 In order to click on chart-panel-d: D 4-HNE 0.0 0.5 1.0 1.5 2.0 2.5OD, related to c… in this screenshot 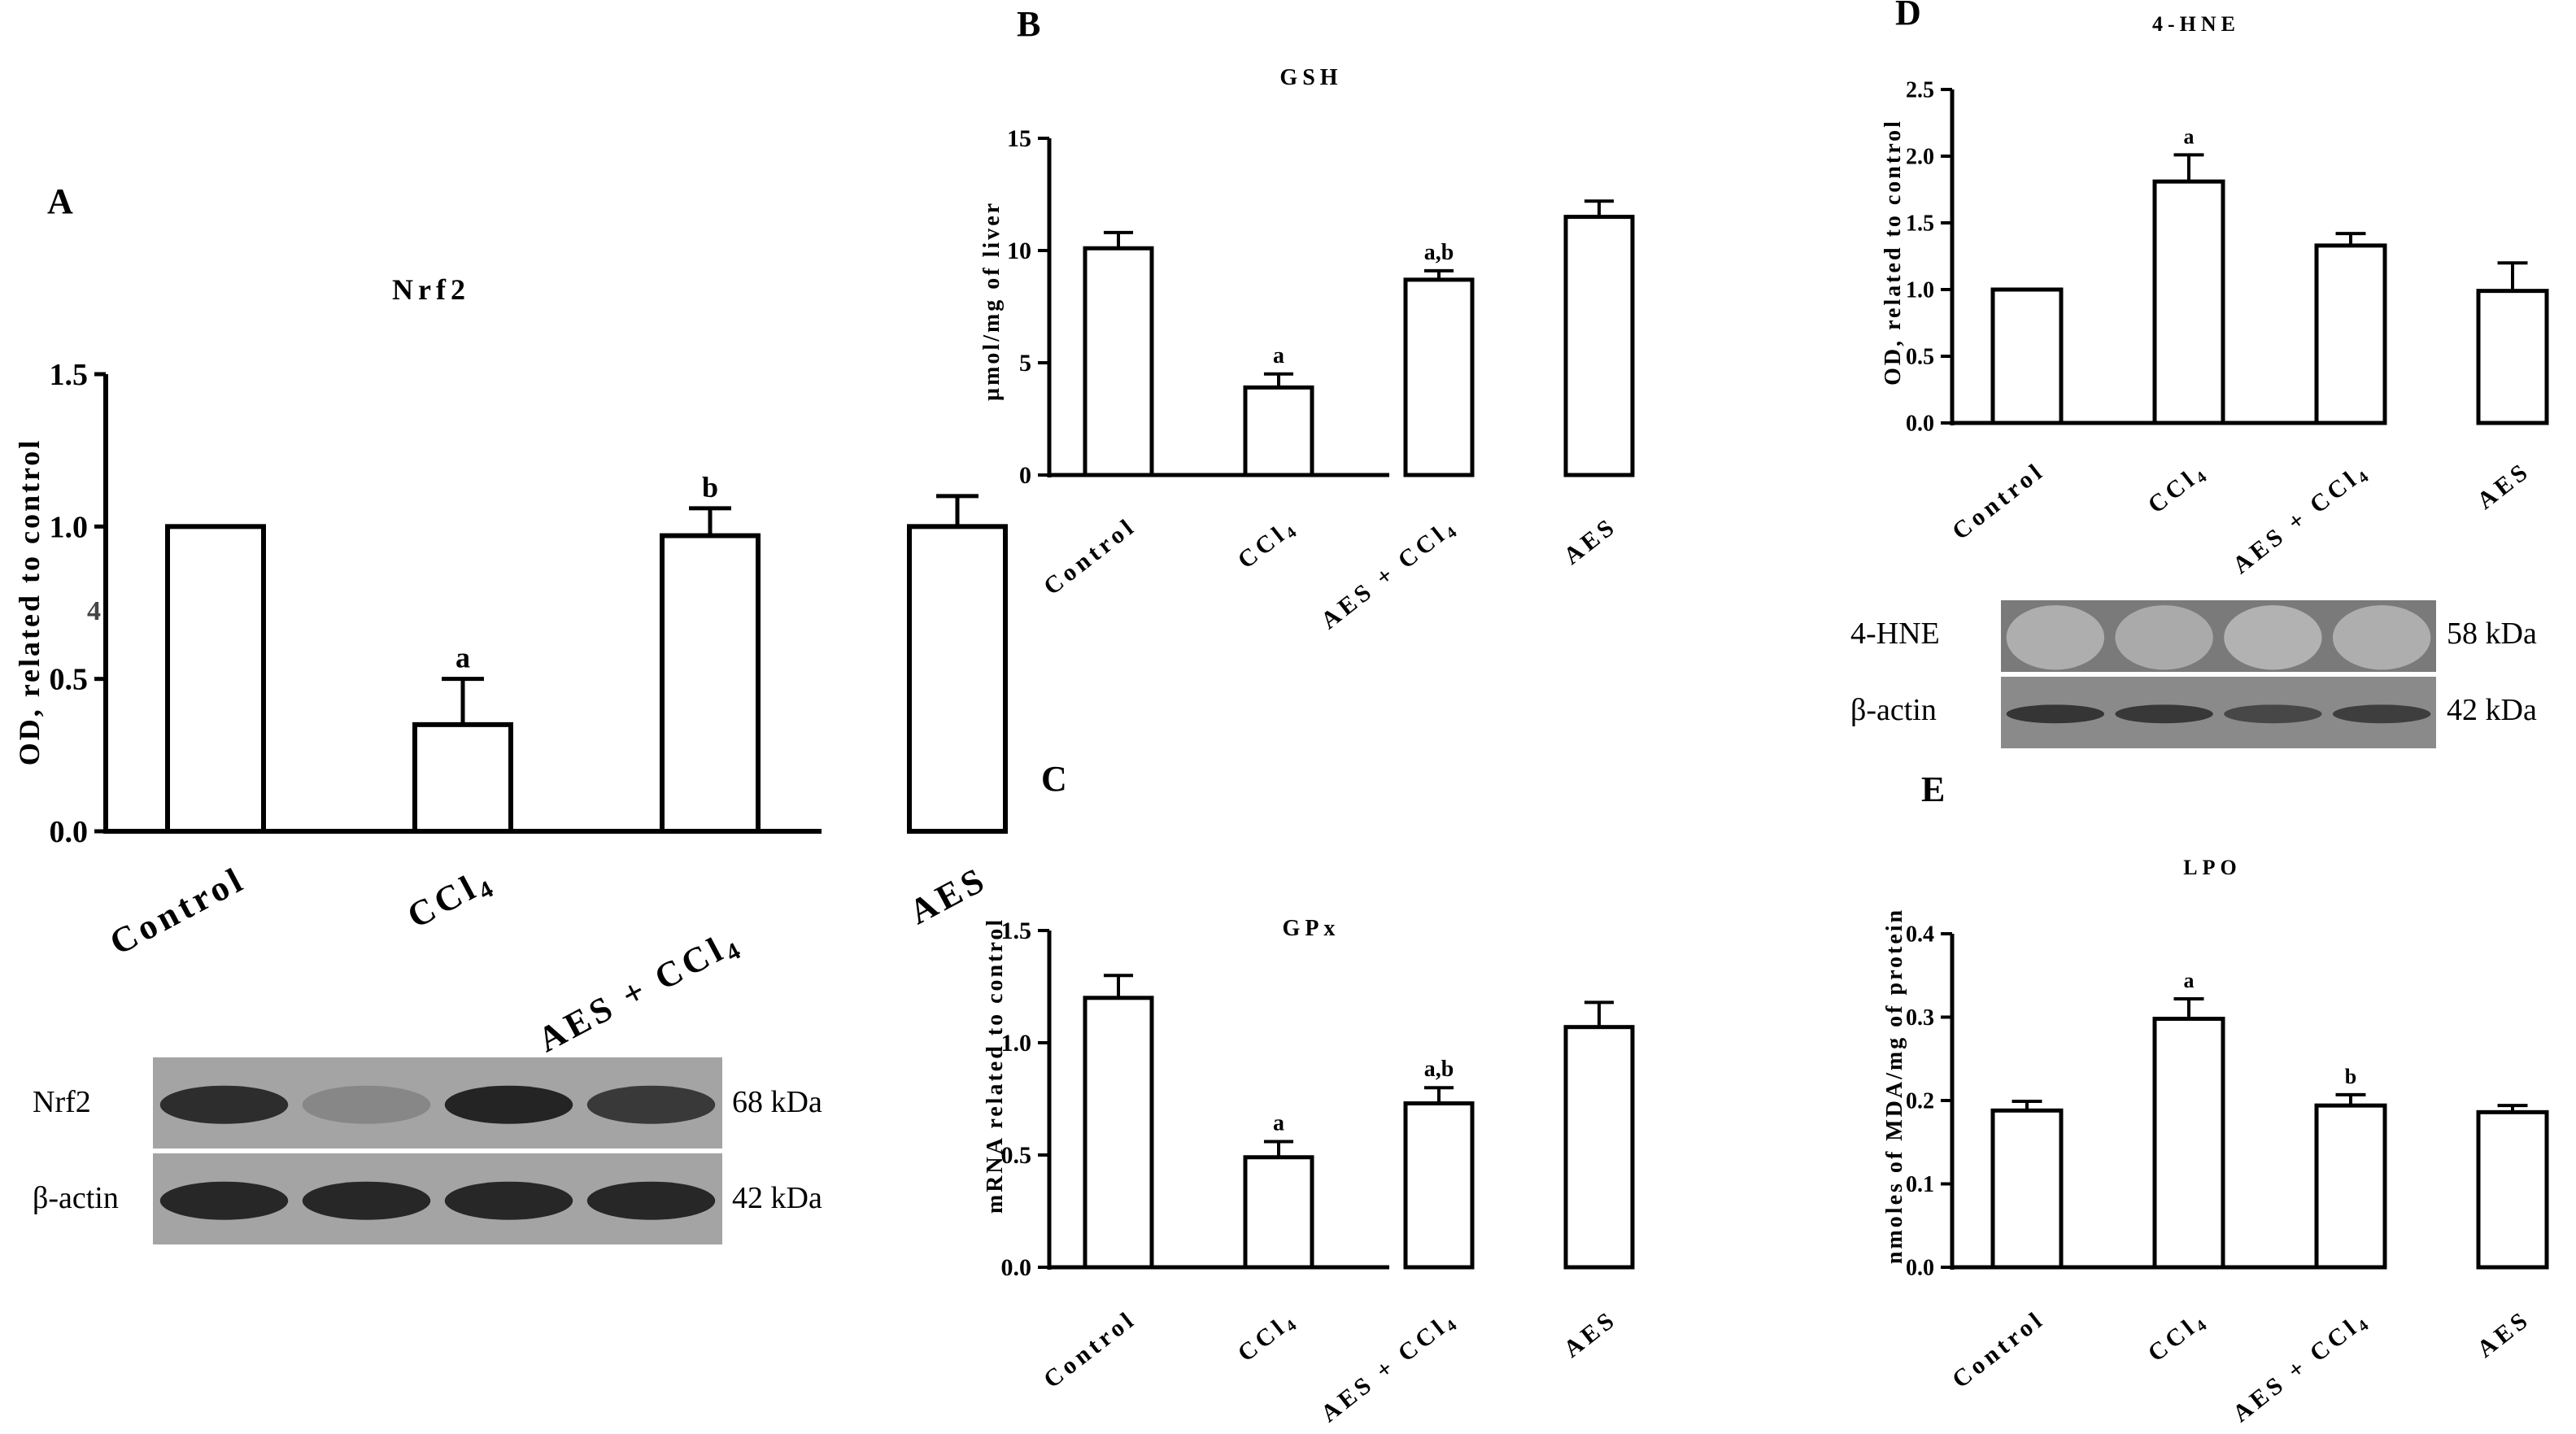, I will do `click(2199, 374)`.